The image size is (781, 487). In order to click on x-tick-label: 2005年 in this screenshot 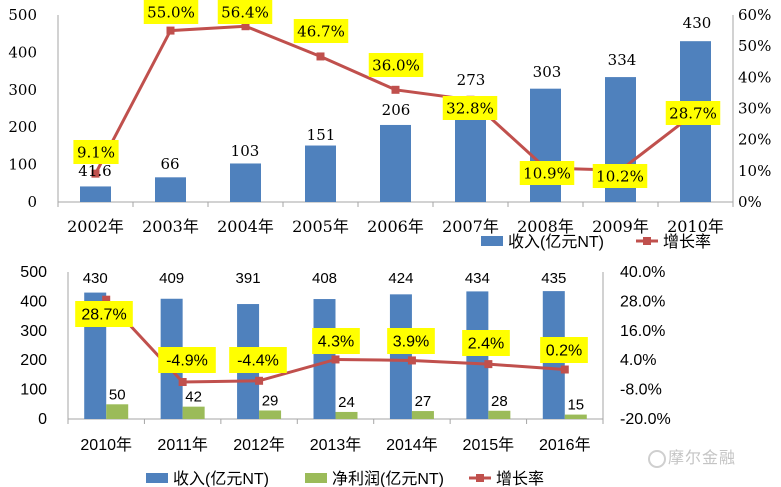, I will do `click(320, 226)`.